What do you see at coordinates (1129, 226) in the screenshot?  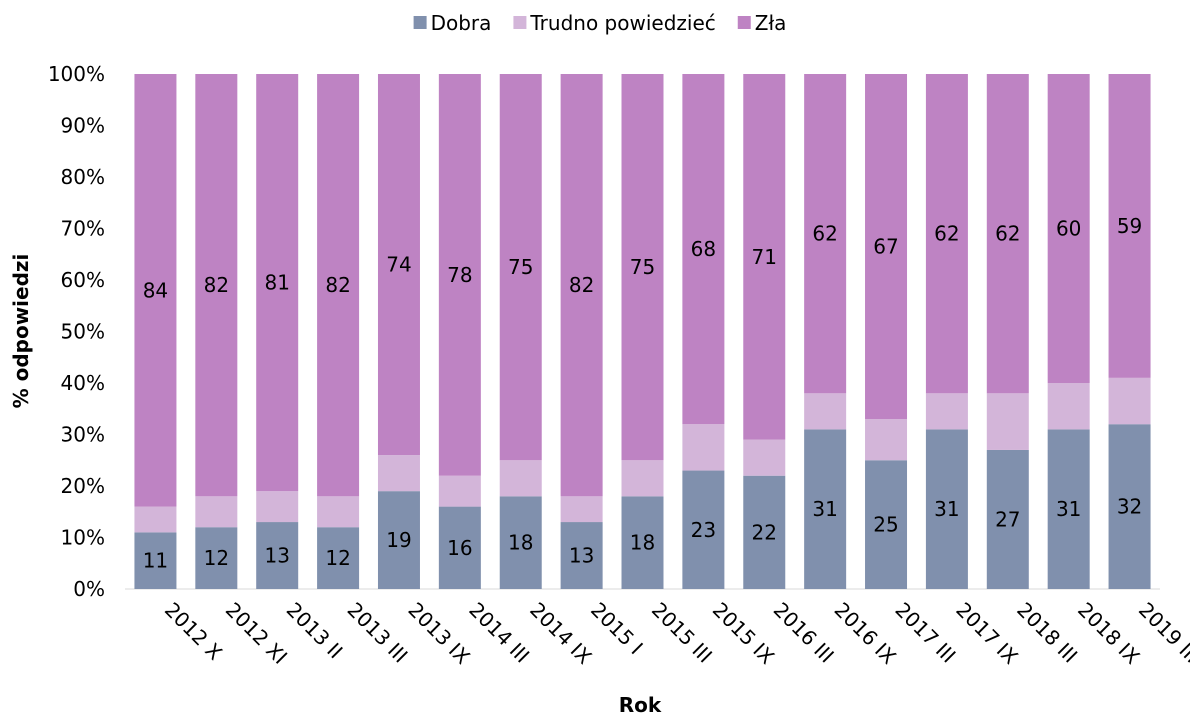 I see `data-label: 59` at bounding box center [1129, 226].